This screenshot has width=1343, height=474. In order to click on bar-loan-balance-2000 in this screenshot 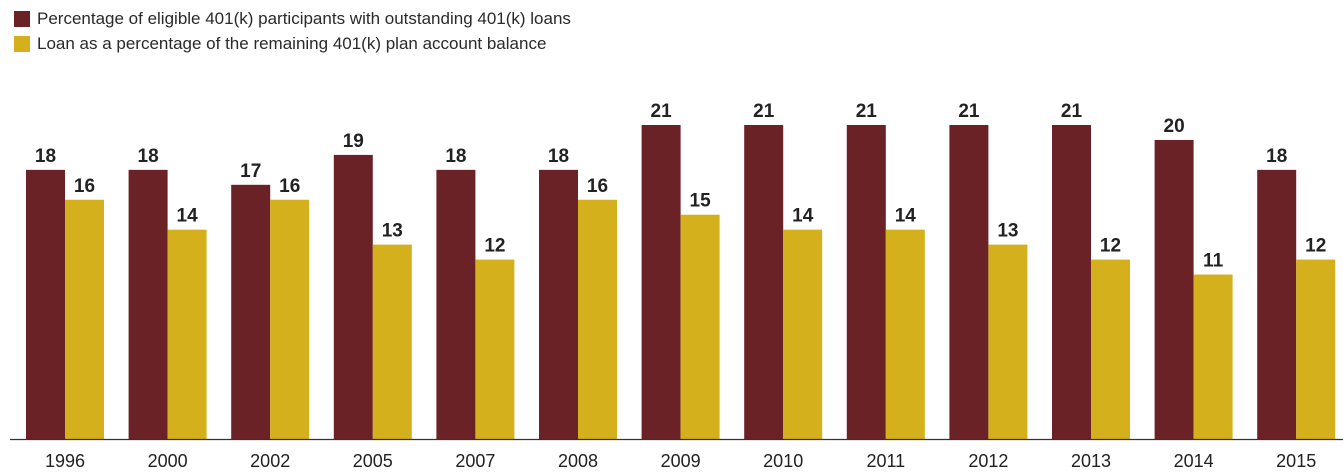, I will do `click(187, 334)`.